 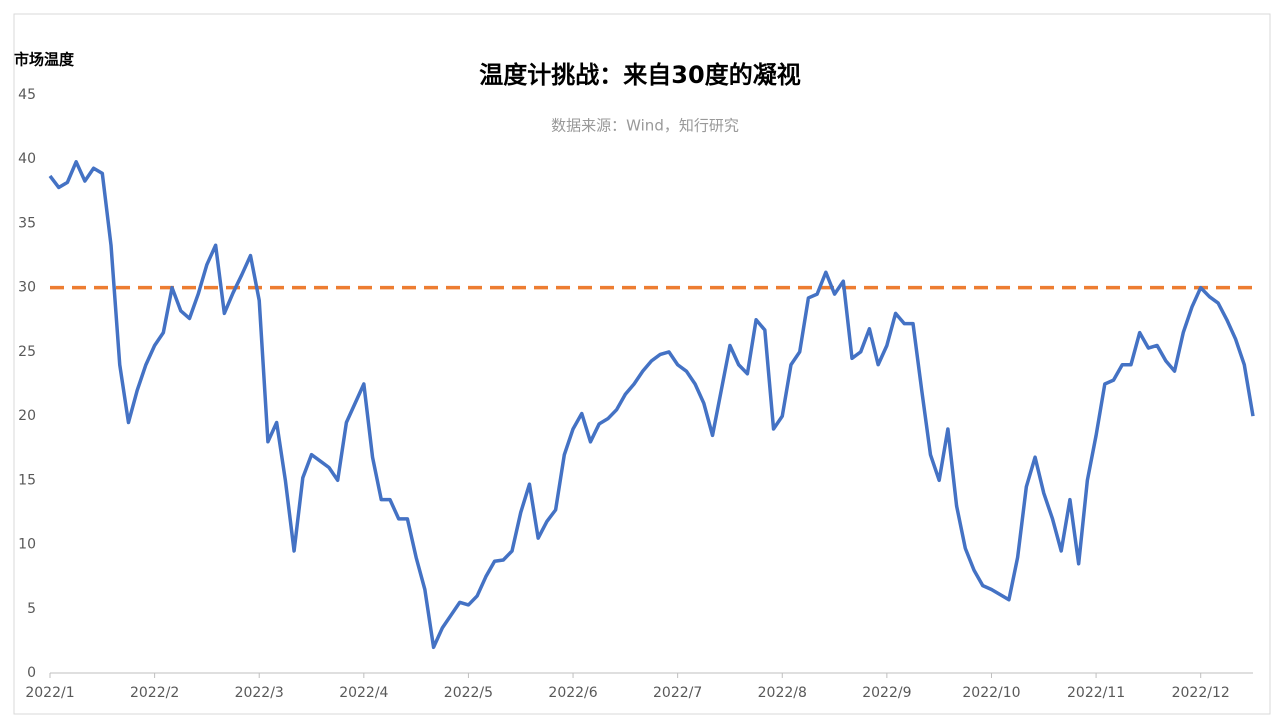 What do you see at coordinates (259, 693) in the screenshot?
I see `x-tick-label: 2022/3` at bounding box center [259, 693].